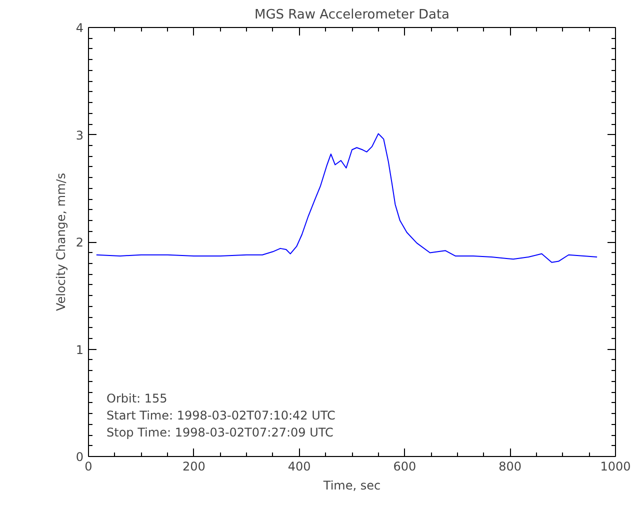 The image size is (640, 512). Describe the element at coordinates (137, 399) in the screenshot. I see `annotation: Orbit: 155` at that location.